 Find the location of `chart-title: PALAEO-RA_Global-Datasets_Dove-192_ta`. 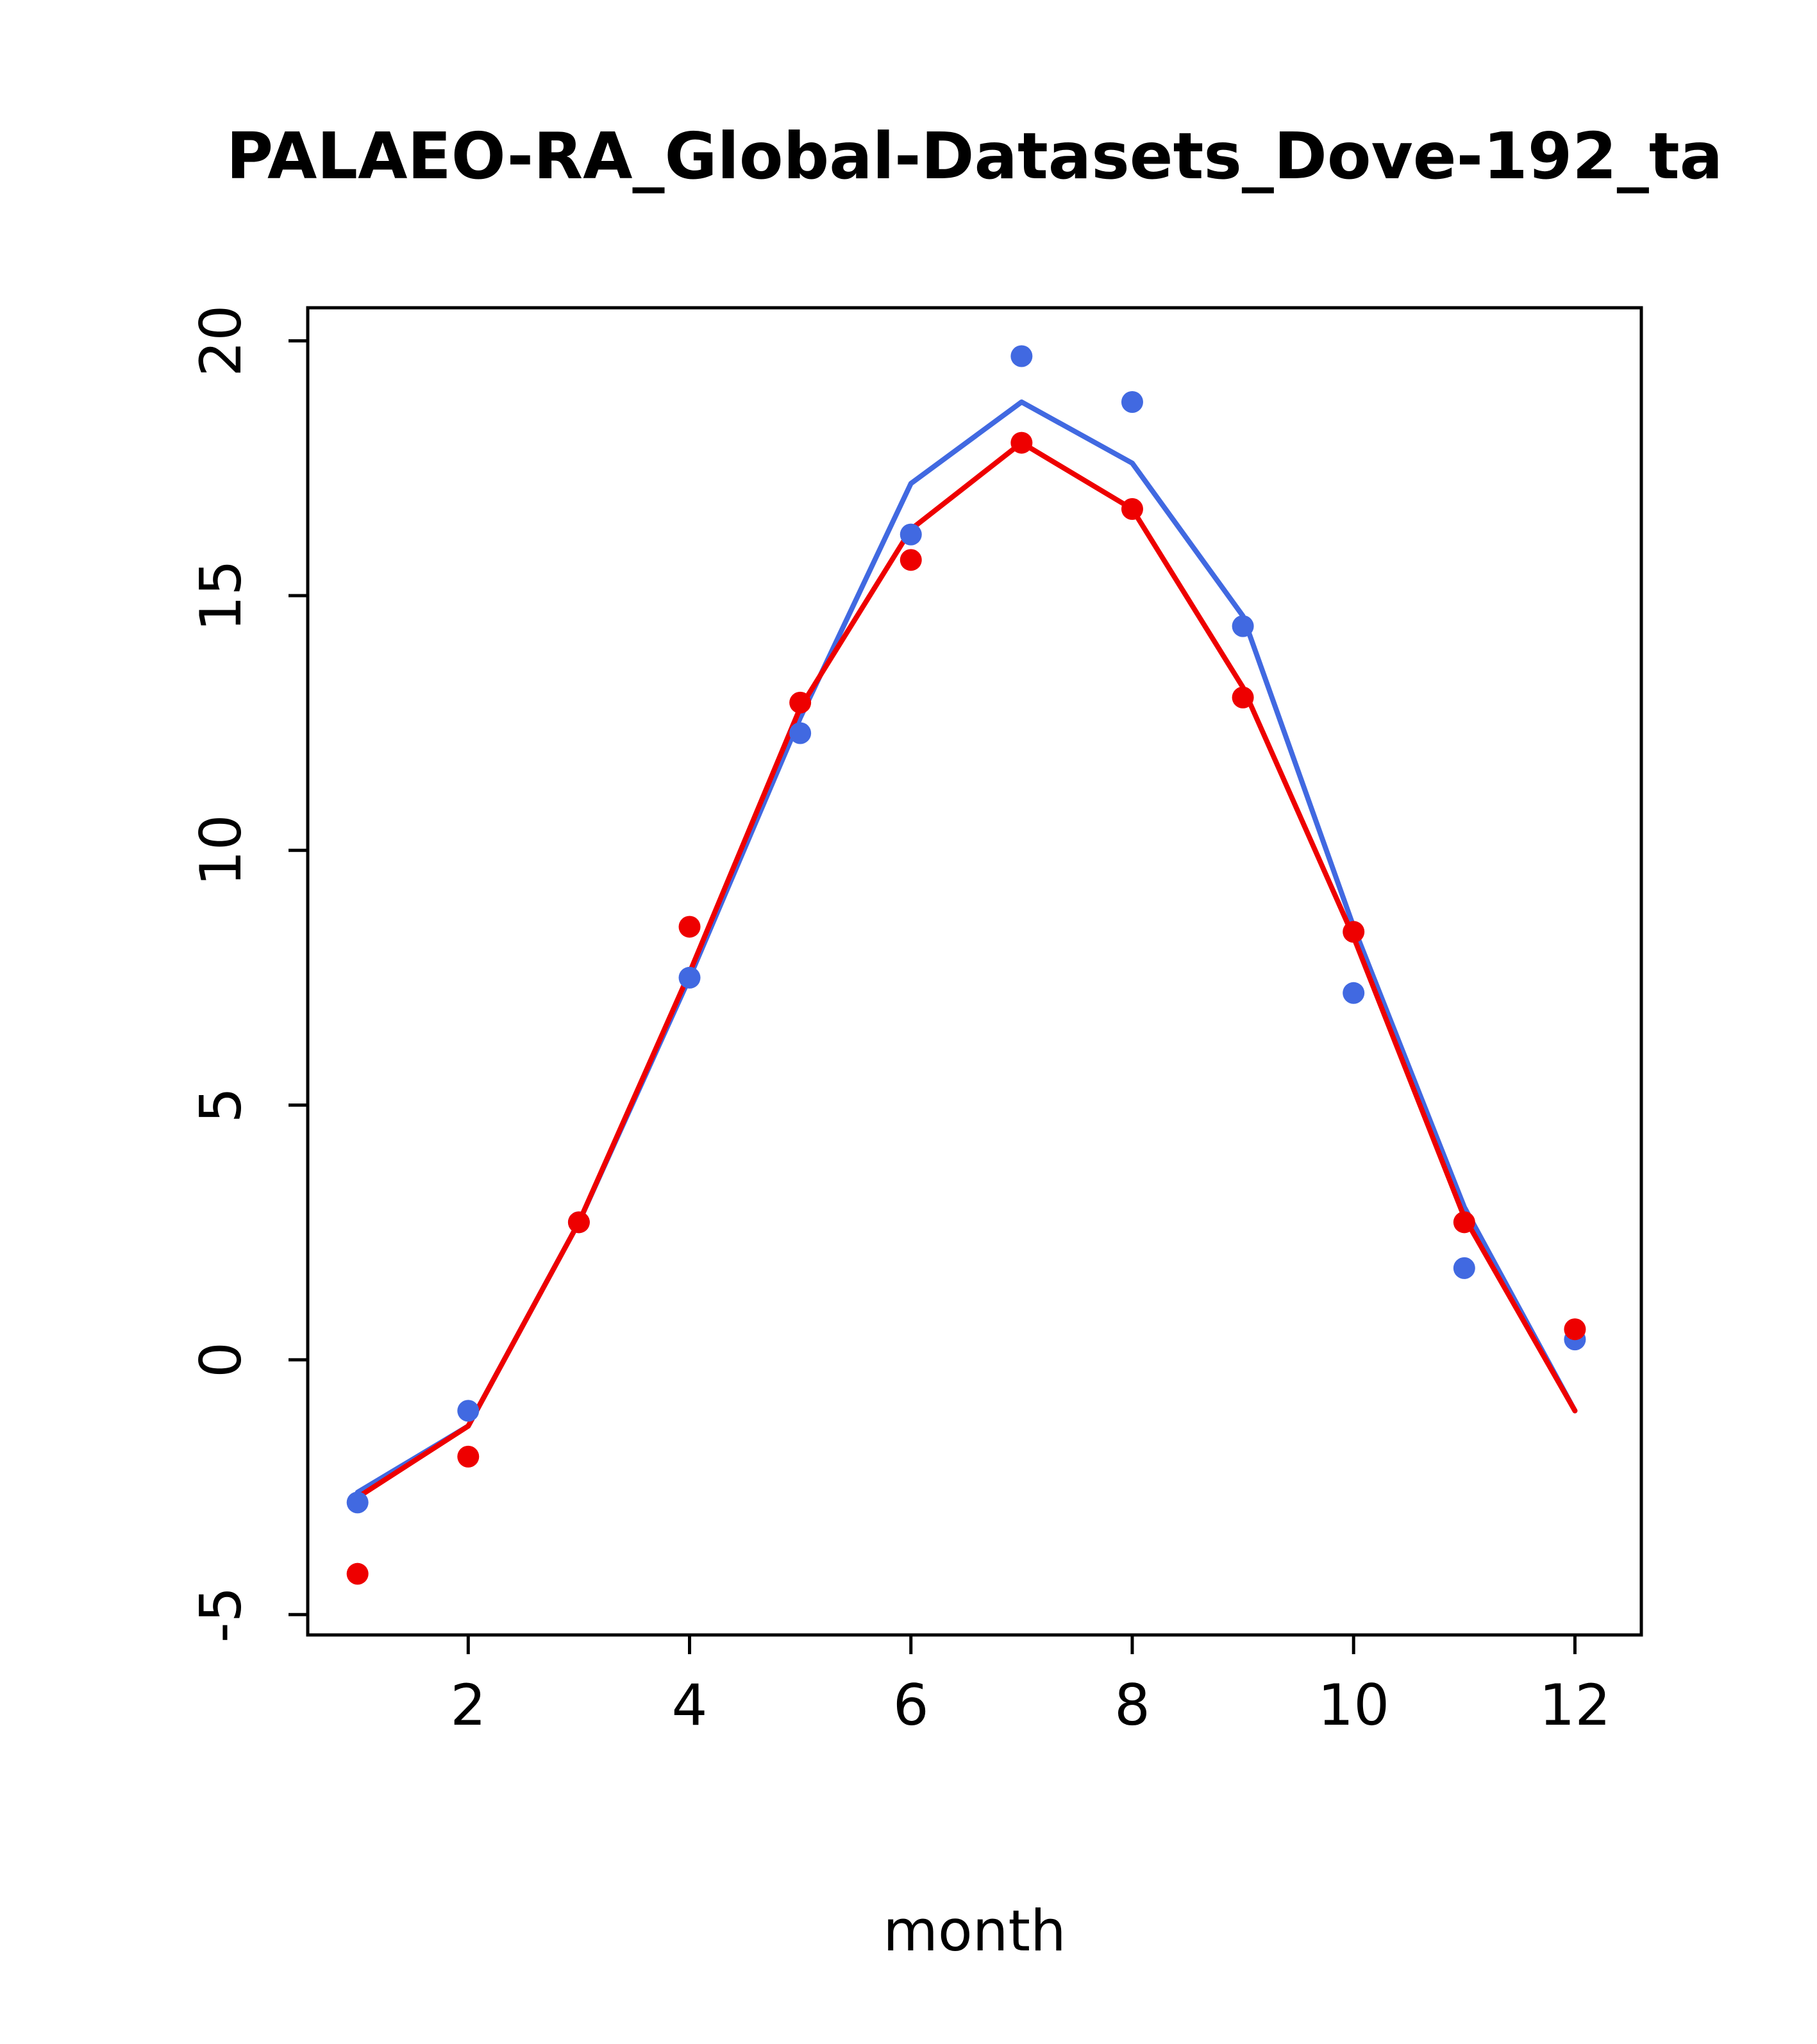

chart-title: PALAEO-RA_Global-Datasets_Dove-192_ta is located at coordinates (975, 156).